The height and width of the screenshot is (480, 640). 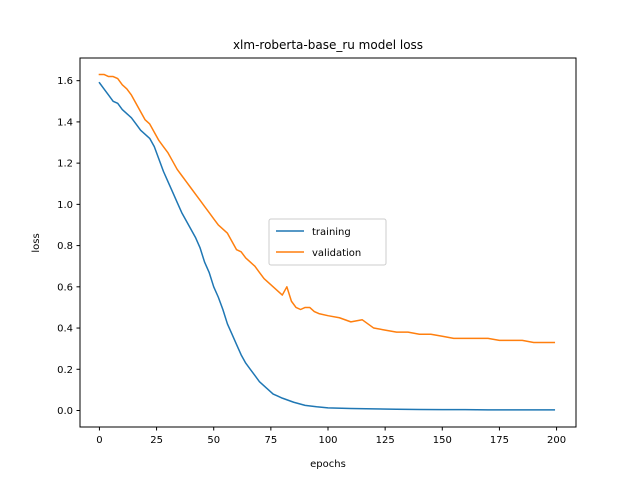 I want to click on x-axis: 0 25 50 75 100 125 150 175 200, so click(x=331, y=436).